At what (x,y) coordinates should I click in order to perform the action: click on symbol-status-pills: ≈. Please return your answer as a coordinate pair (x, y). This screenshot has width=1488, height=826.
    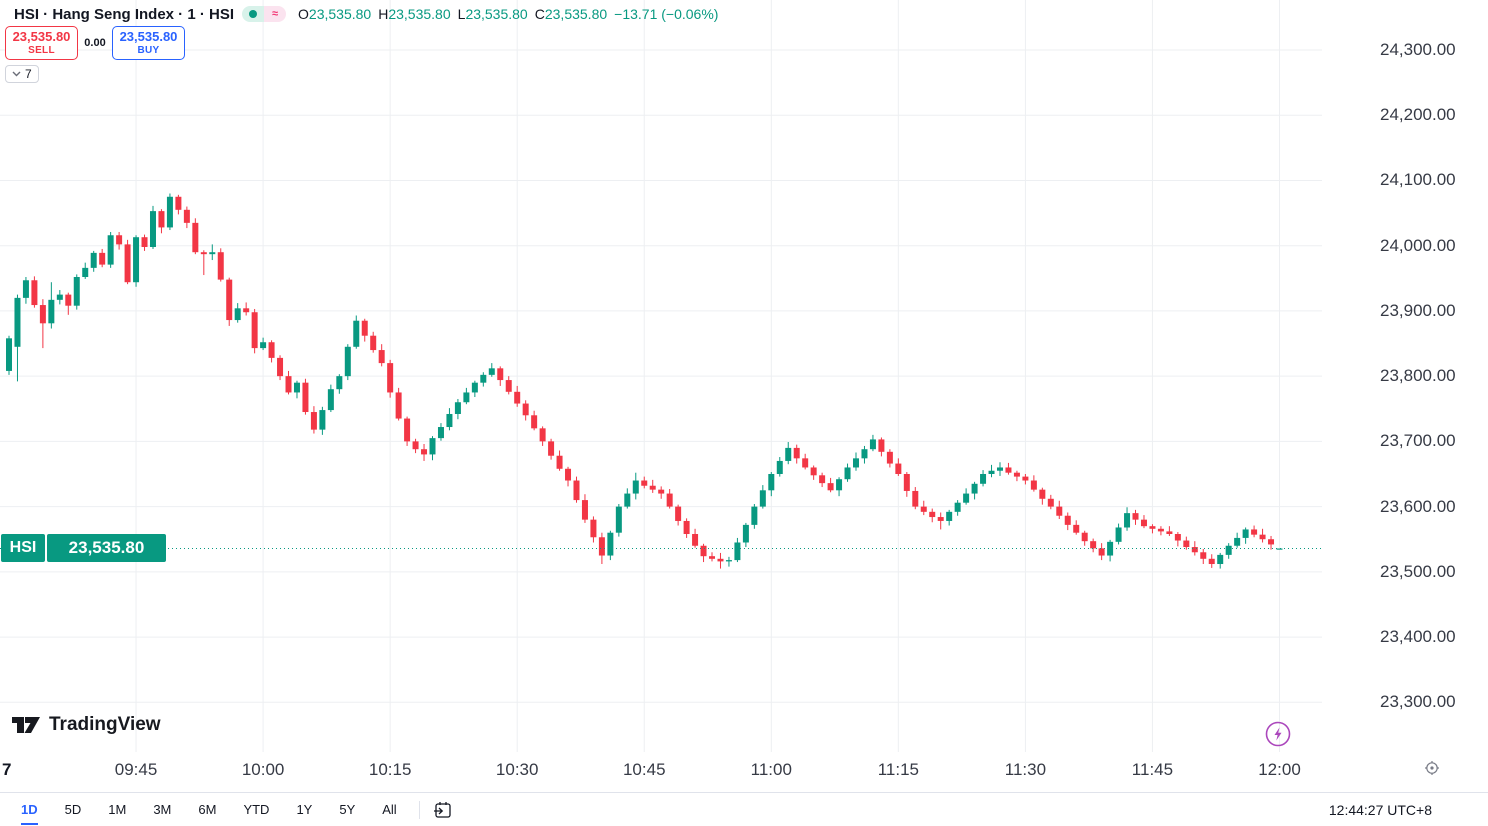
    Looking at the image, I should click on (264, 14).